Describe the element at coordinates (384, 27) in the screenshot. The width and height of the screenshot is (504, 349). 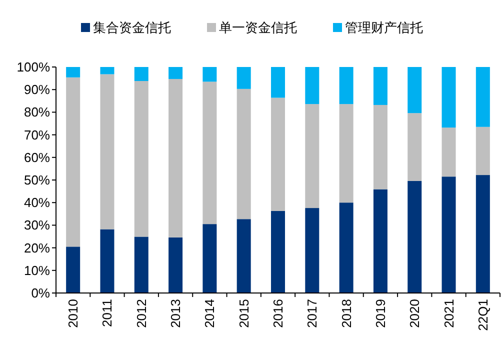
I see `legend-label: 管理财产信托` at that location.